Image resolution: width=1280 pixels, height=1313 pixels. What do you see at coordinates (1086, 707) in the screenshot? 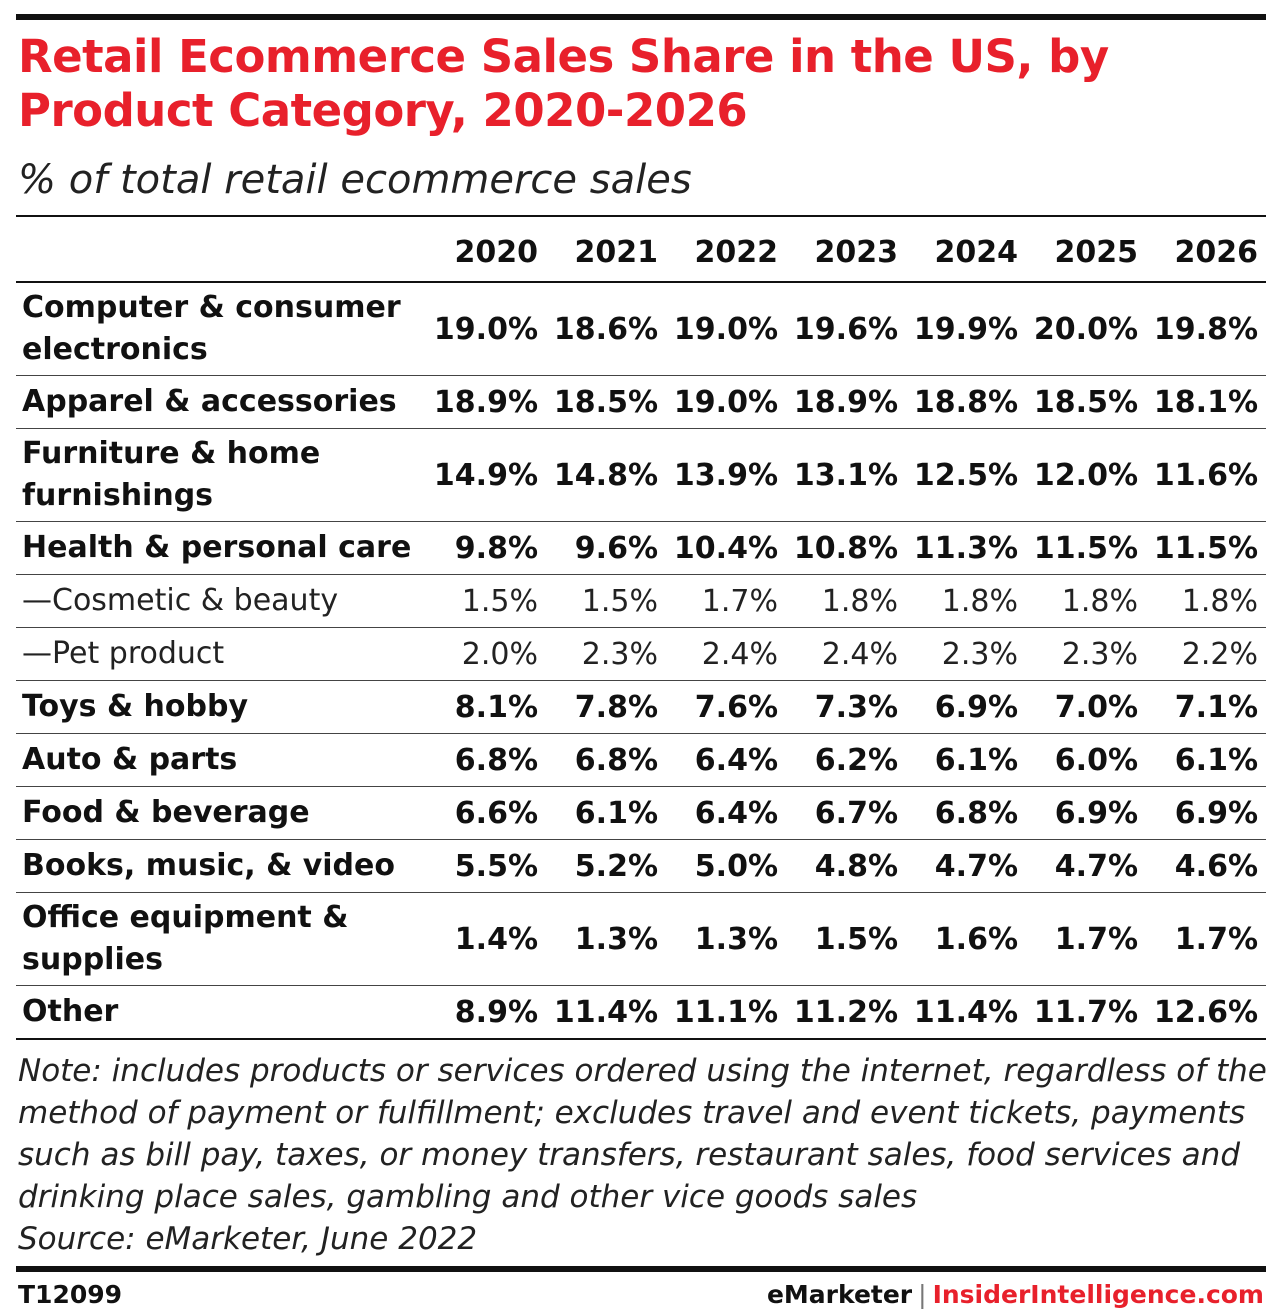
I see `value-cell-2025: 7.0%` at bounding box center [1086, 707].